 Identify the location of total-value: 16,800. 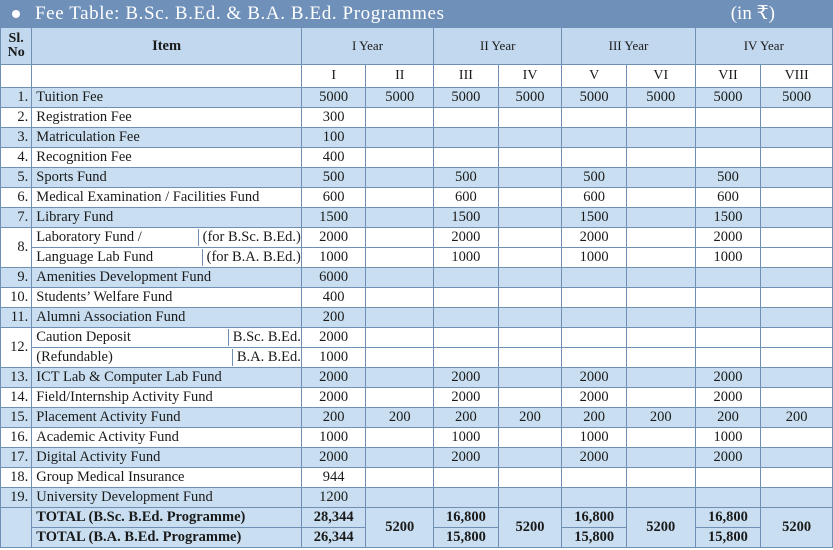
(466, 517).